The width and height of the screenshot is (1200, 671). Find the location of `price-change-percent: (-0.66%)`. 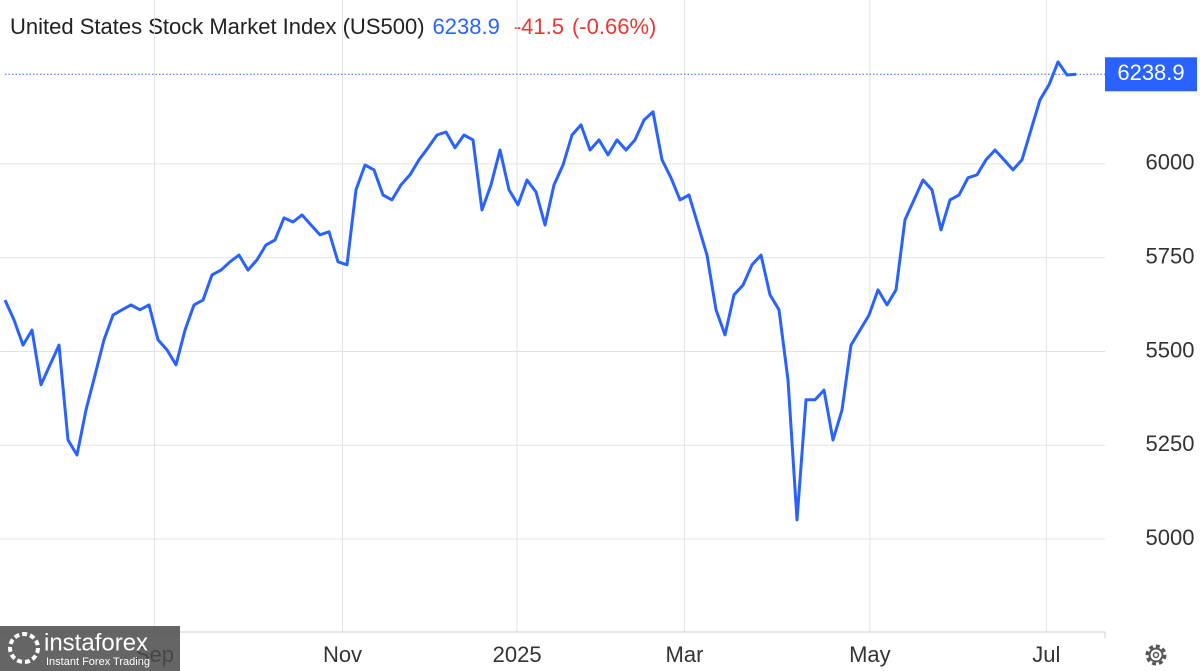

price-change-percent: (-0.66%) is located at coordinates (614, 26).